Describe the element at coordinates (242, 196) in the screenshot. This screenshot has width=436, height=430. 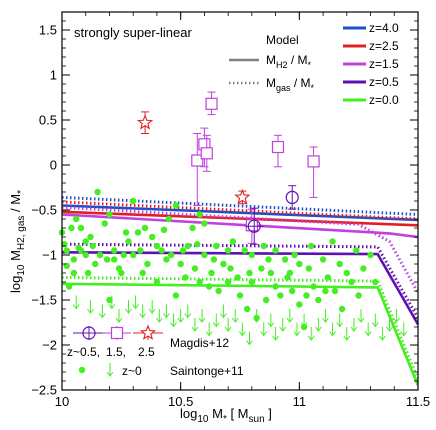
I see `magdis-star-point` at that location.